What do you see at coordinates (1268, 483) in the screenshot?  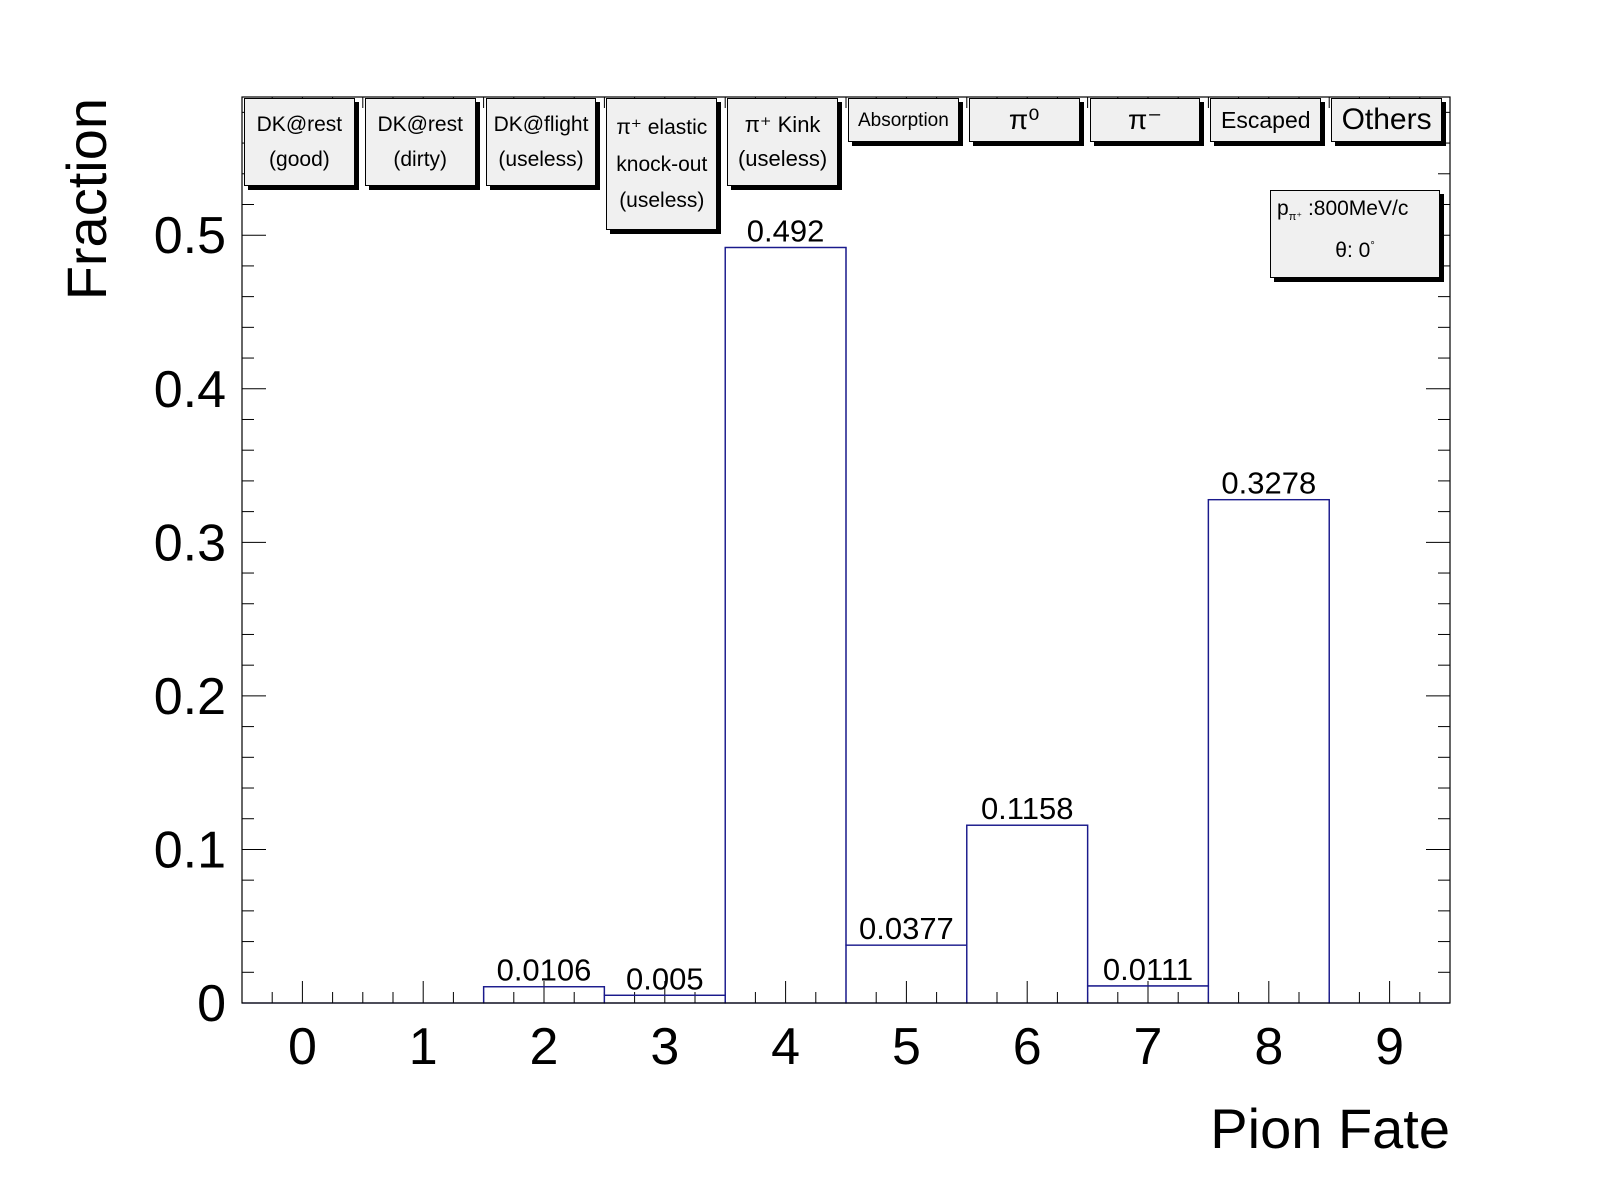 I see `value-label-8: 0.3278` at bounding box center [1268, 483].